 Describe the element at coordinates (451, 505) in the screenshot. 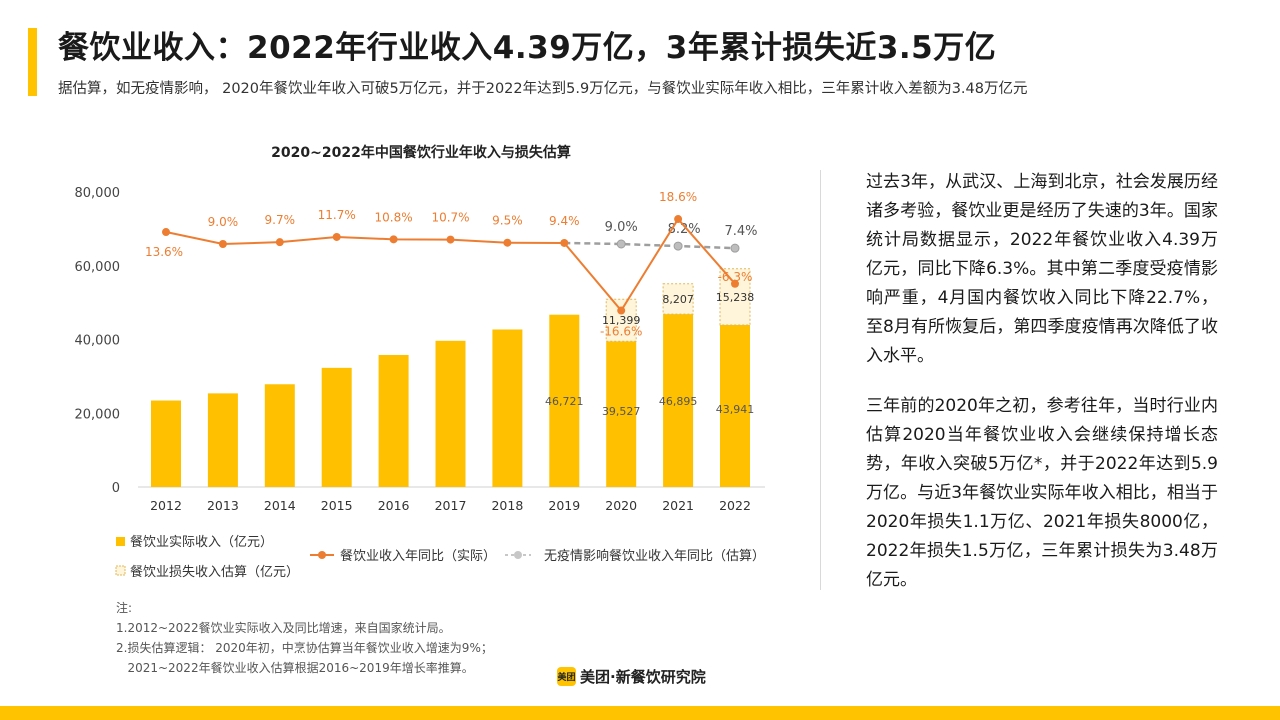

I see `x-tick-label: 2017` at that location.